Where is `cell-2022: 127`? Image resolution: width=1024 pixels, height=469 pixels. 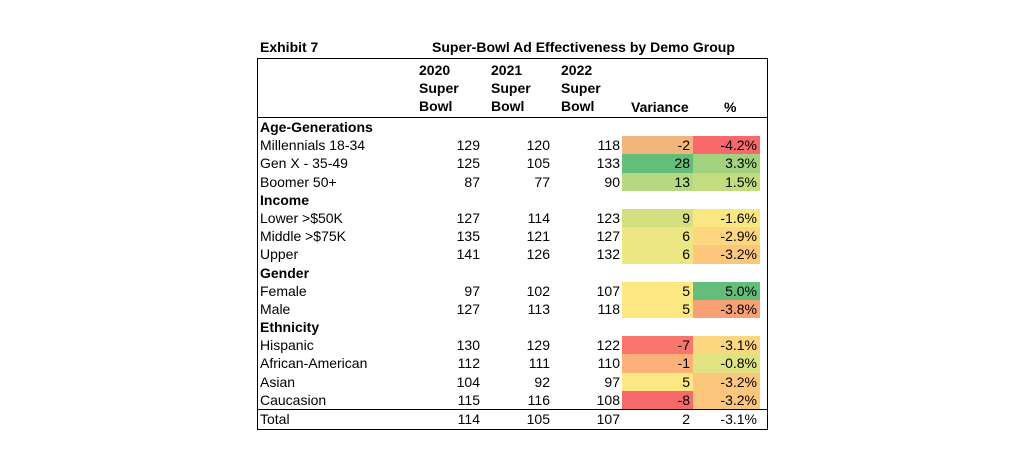 cell-2022: 127 is located at coordinates (608, 236).